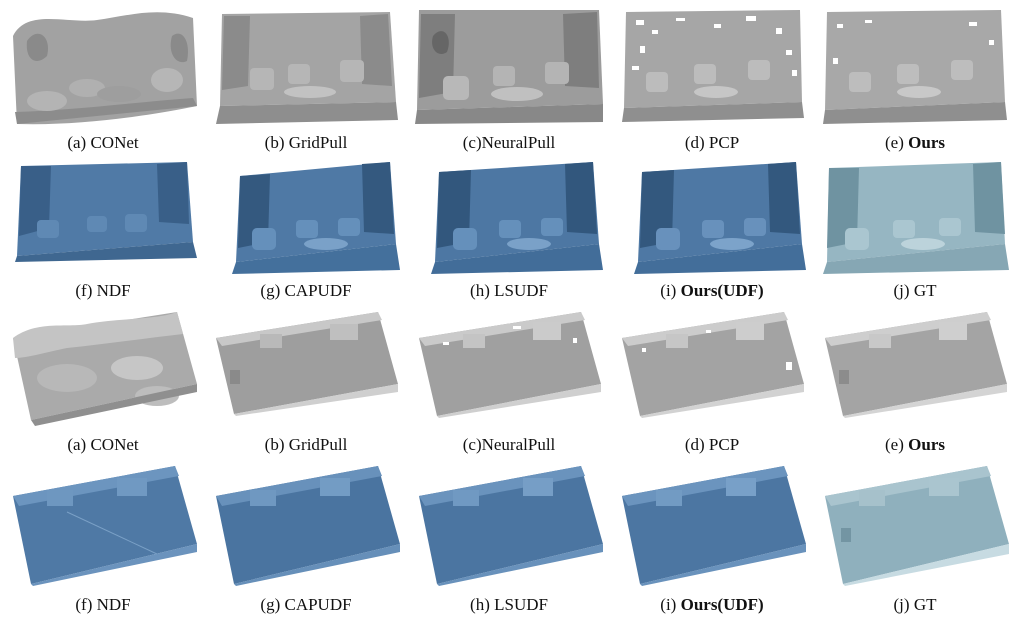  Describe the element at coordinates (915, 216) in the screenshot. I see `render-gt-scene1` at that location.